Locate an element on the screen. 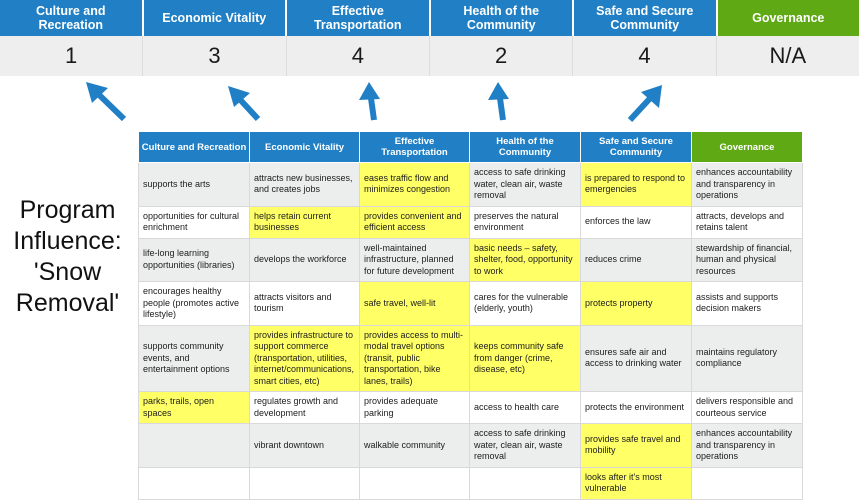  scorecard-value-economic-vitality: 3 is located at coordinates (214, 56).